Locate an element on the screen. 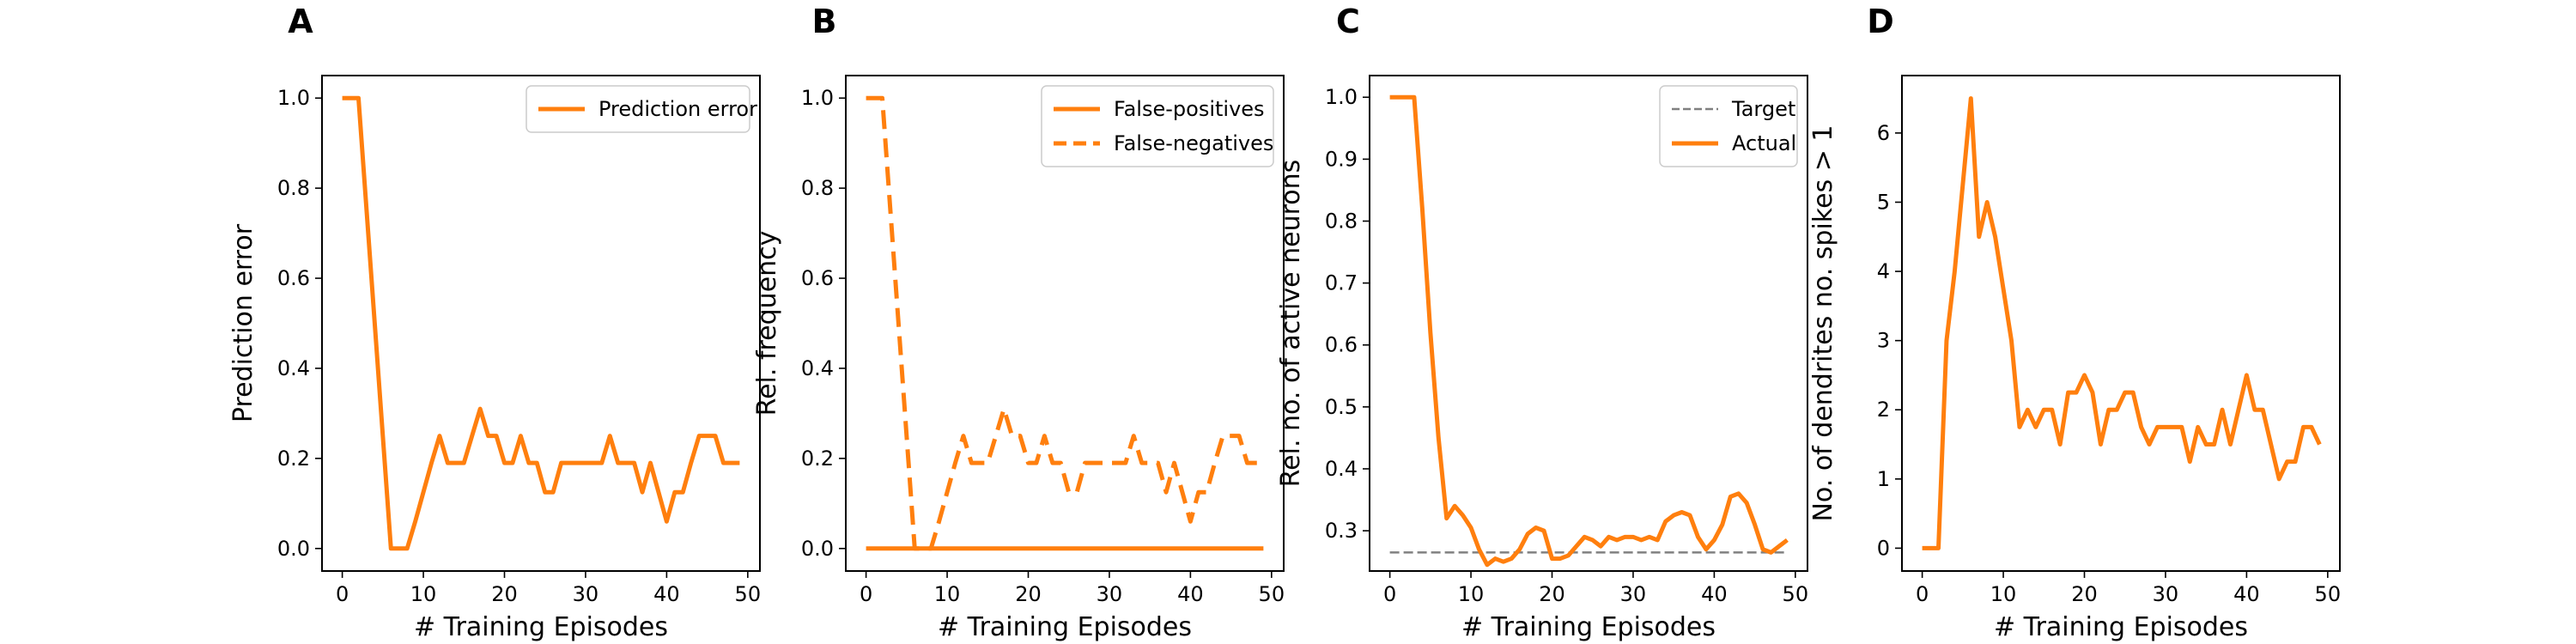  legend: Prediction error is located at coordinates (641, 109).